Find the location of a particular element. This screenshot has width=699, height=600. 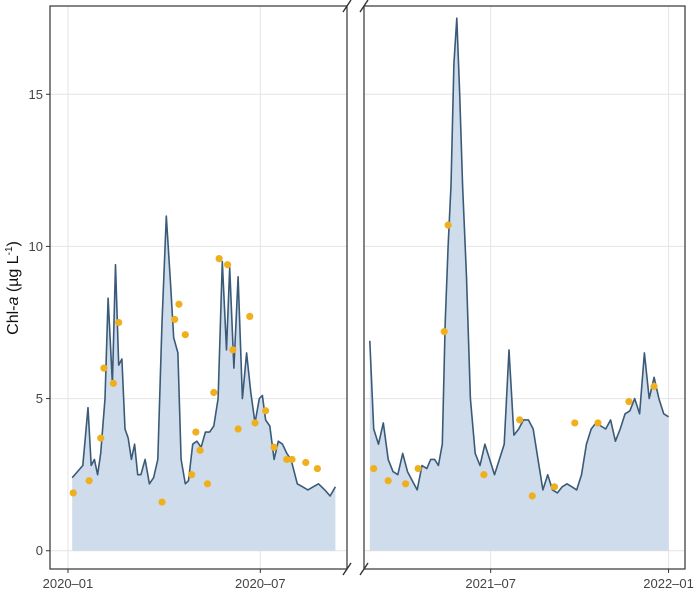

x-tick-label: 2020–07 is located at coordinates (260, 583).